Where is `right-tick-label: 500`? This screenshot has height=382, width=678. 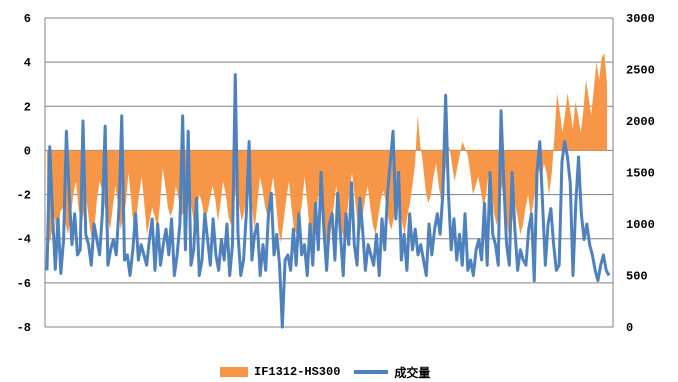 right-tick-label: 500 is located at coordinates (637, 277).